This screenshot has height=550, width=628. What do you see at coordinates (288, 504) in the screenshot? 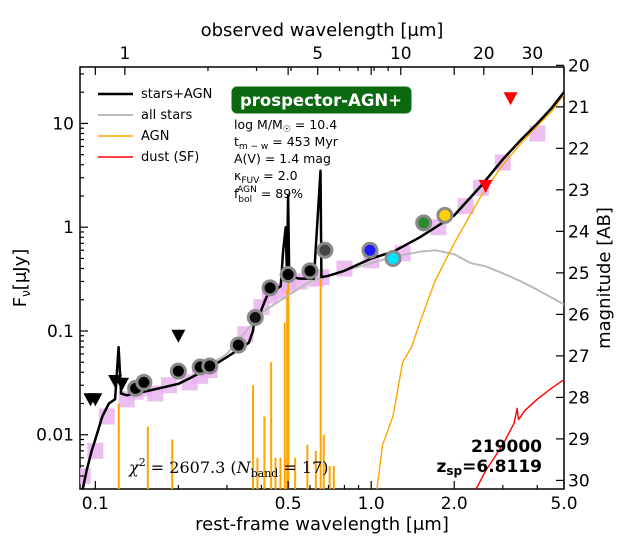
I see `bottom-tick-label-1: 0.5` at bounding box center [288, 504].